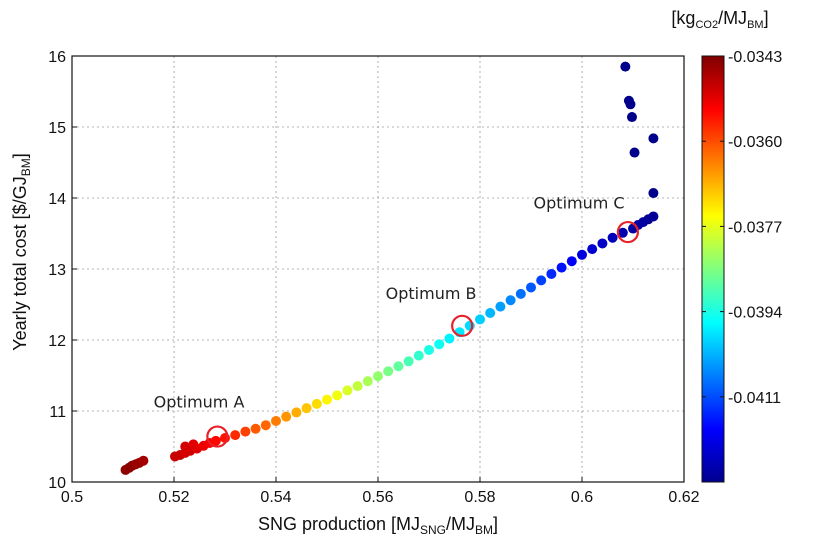 The height and width of the screenshot is (545, 813). I want to click on y-axis-label: Yearly total cost [$/GJBM], so click(21, 251).